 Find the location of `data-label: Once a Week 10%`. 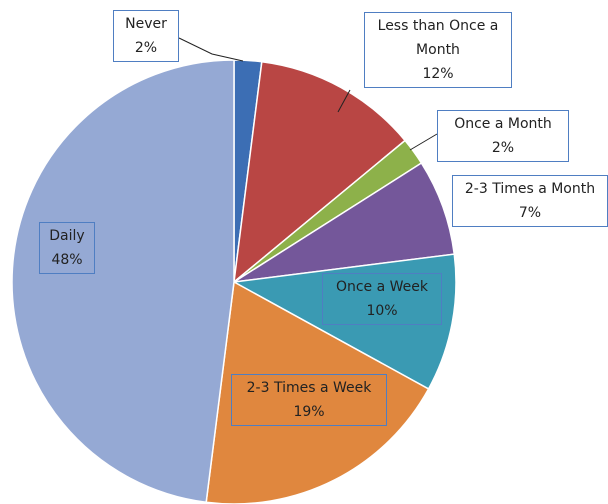

data-label: Once a Week 10% is located at coordinates (382, 299).